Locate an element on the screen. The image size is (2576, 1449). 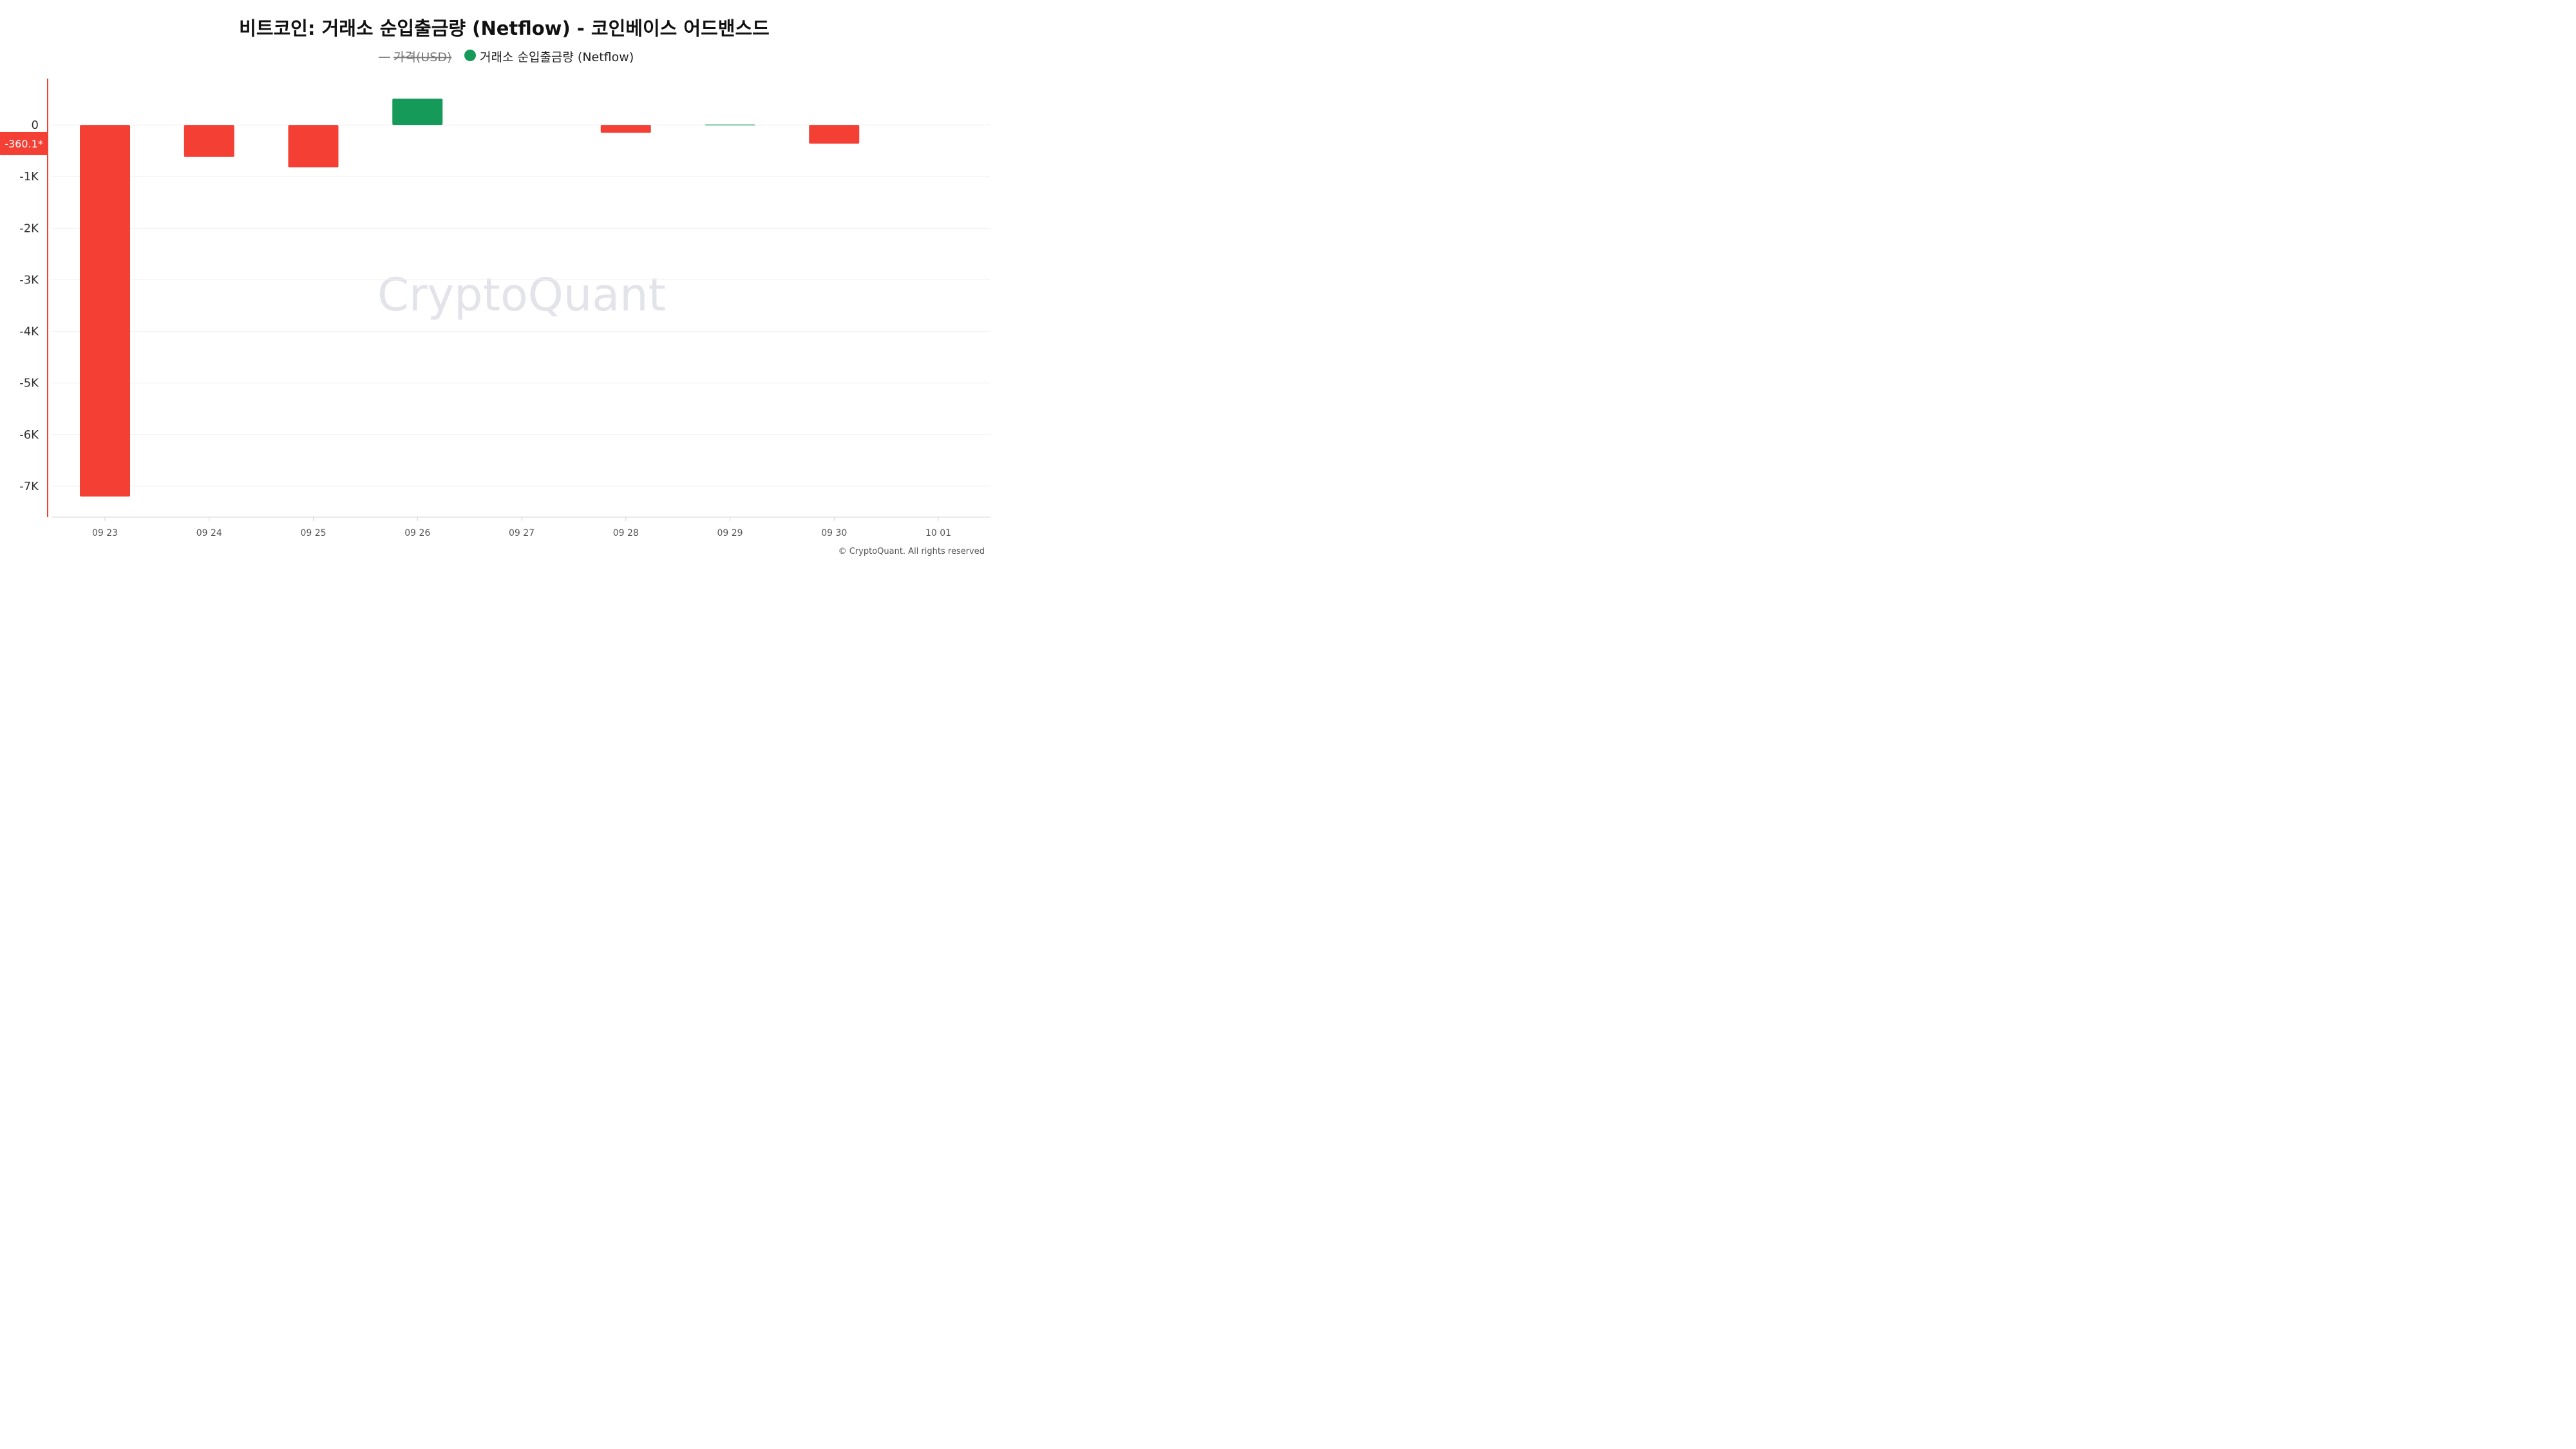
bars is located at coordinates (470, 298).